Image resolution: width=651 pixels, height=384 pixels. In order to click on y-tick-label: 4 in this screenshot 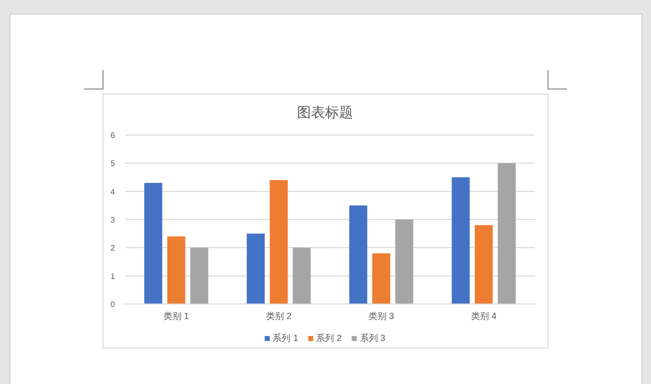, I will do `click(113, 191)`.